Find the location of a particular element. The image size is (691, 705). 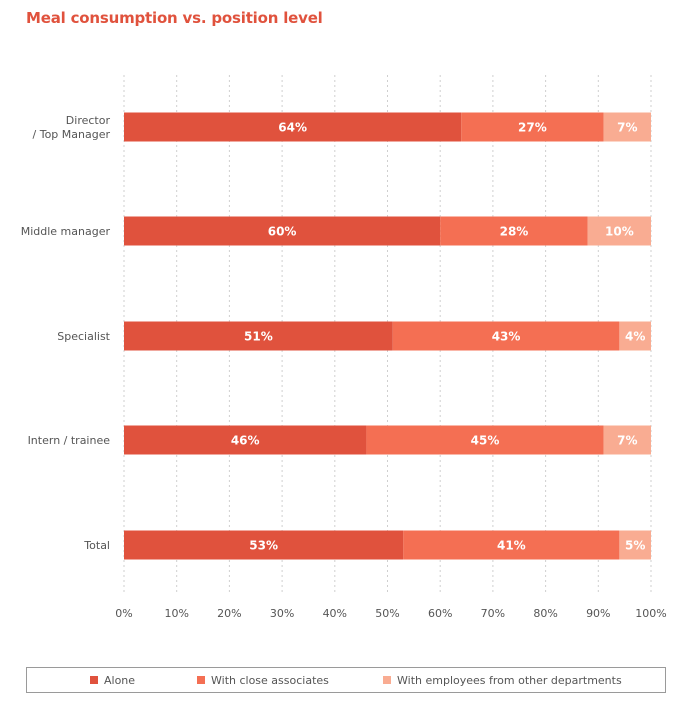

x-axis-ticks: 0% 10% 20% 30% 40% 50% 60% 70% 80% 90% 100% is located at coordinates (390, 613).